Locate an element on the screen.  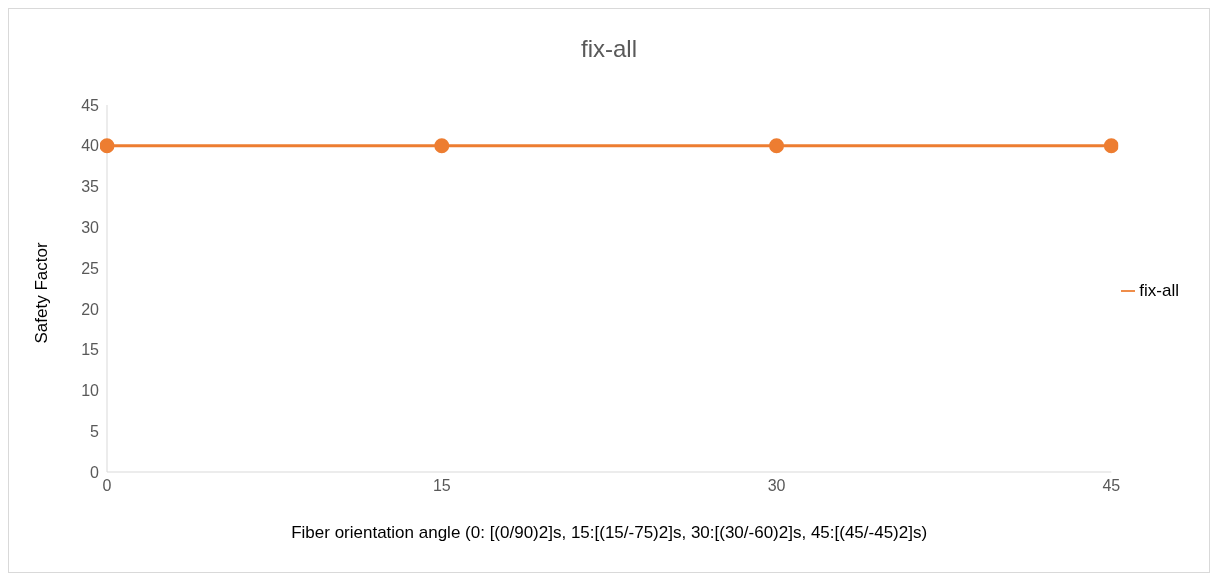
x-tick-label: 15 is located at coordinates (441, 486).